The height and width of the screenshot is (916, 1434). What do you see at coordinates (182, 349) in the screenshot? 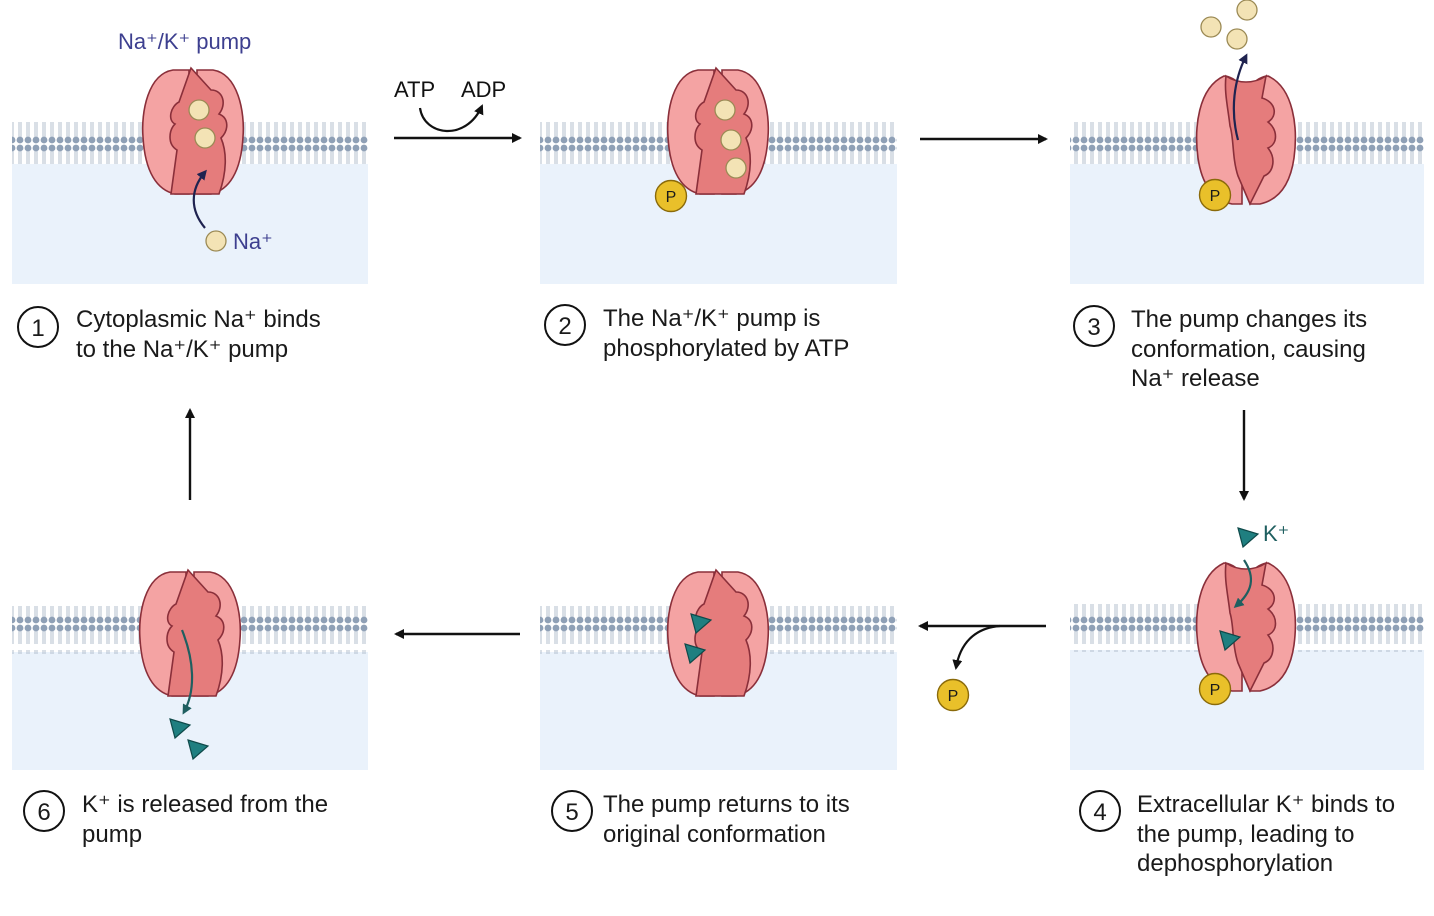
I see `step-text-line: to the Na⁺/K⁺ pump` at bounding box center [182, 349].